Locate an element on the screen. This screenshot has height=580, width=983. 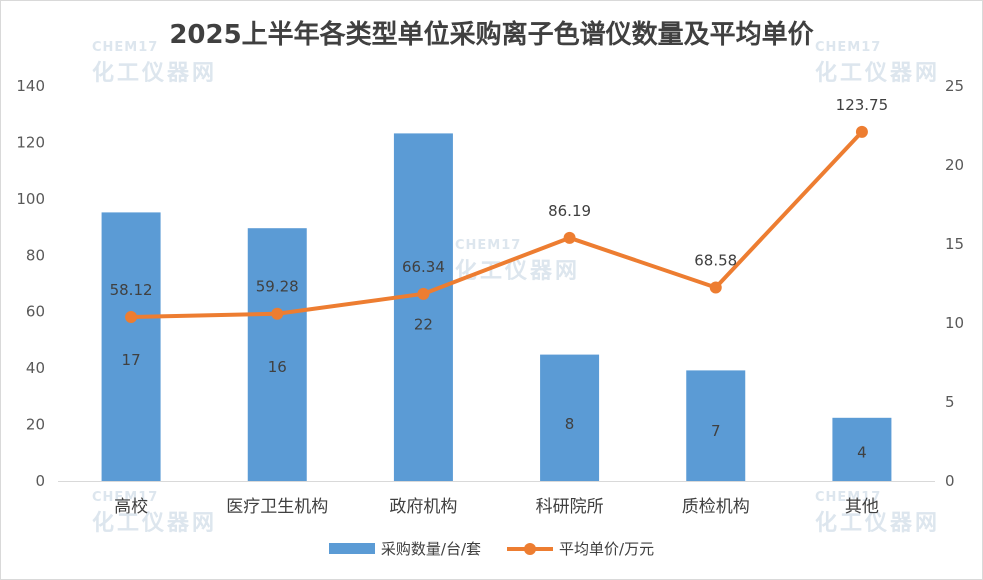
bar-data-label-3: 8 is located at coordinates (570, 424).